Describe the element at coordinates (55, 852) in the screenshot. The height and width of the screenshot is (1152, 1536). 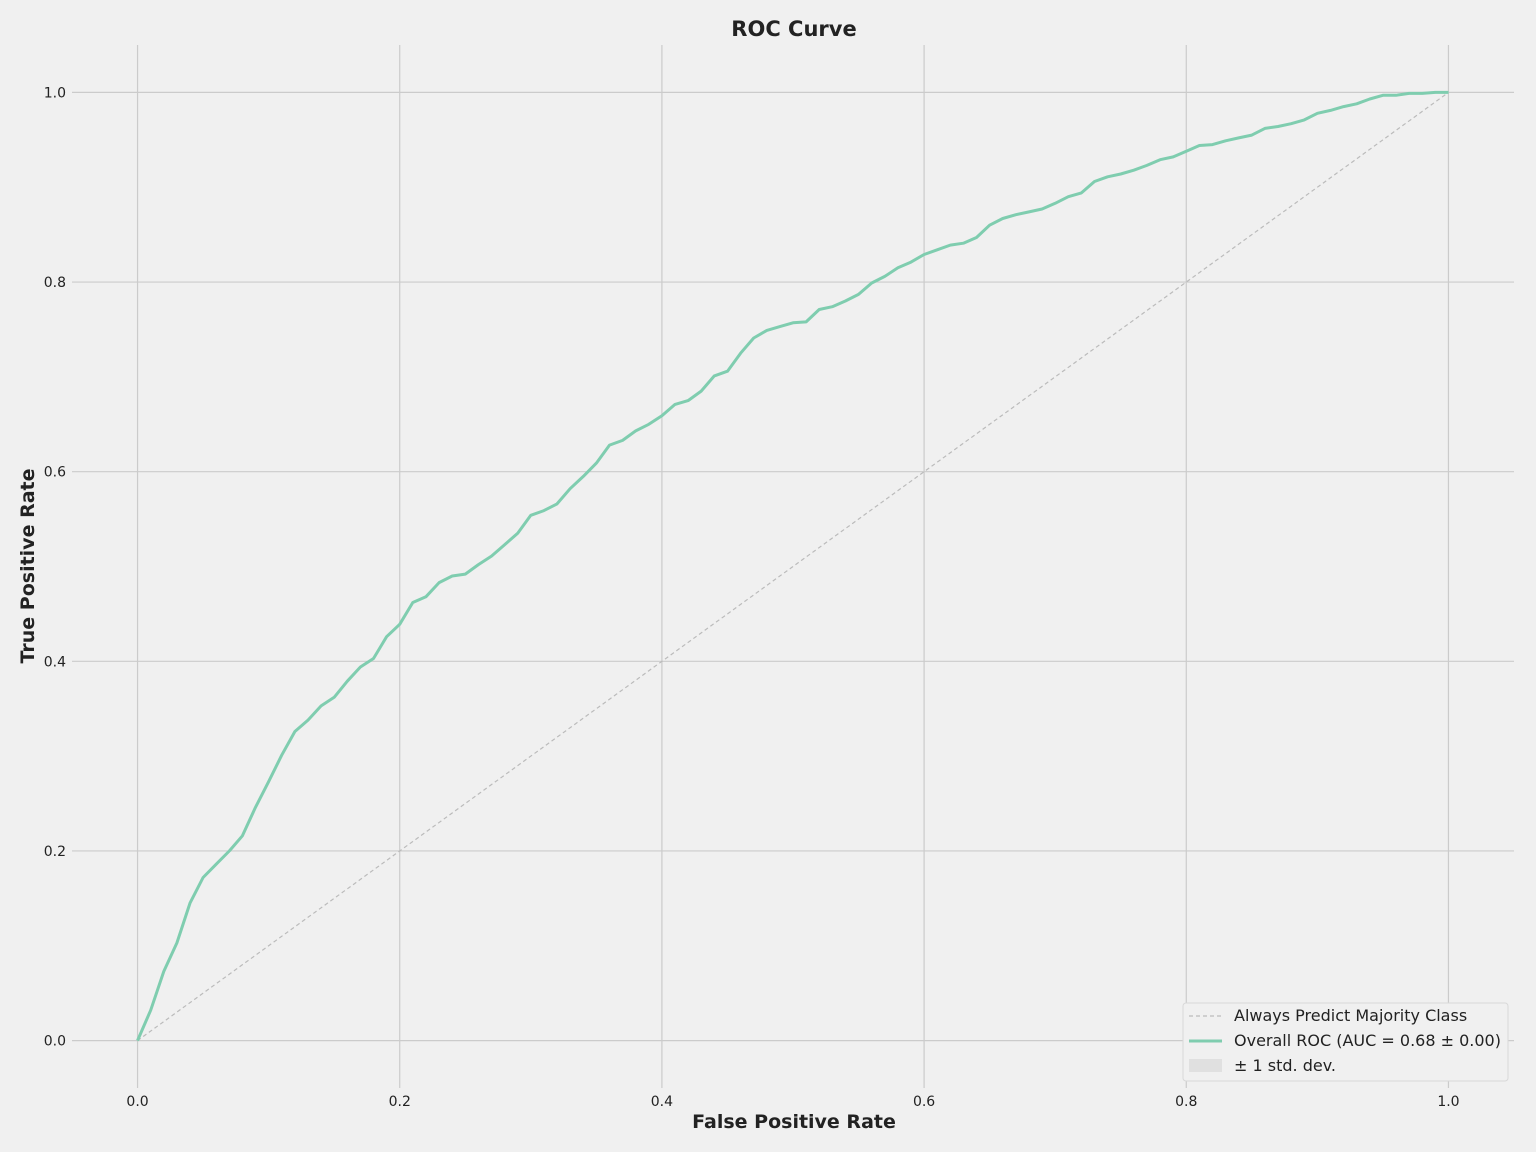
I see `y-tick-label: 0.2` at that location.